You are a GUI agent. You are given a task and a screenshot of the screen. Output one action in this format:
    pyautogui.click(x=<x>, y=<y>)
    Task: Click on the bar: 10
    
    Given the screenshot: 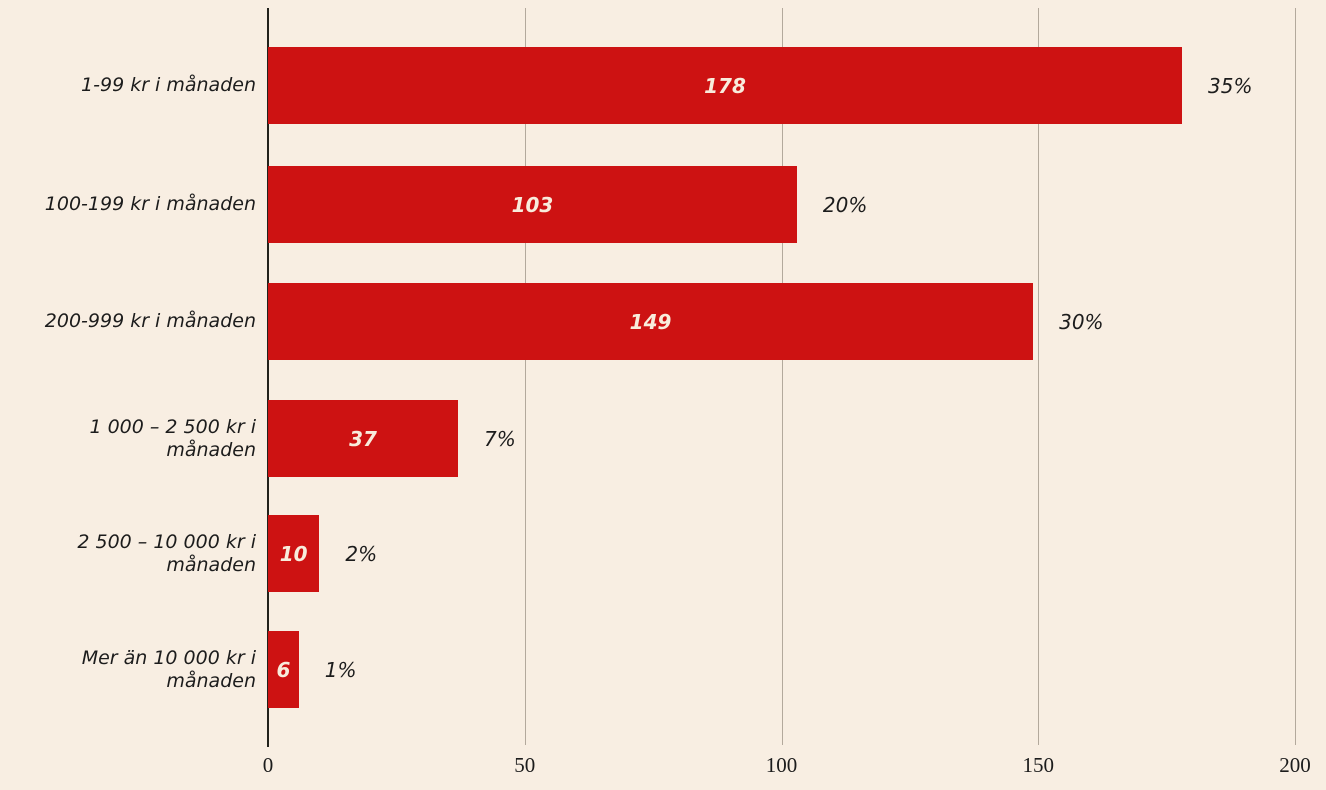 What is the action you would take?
    pyautogui.click(x=294, y=553)
    